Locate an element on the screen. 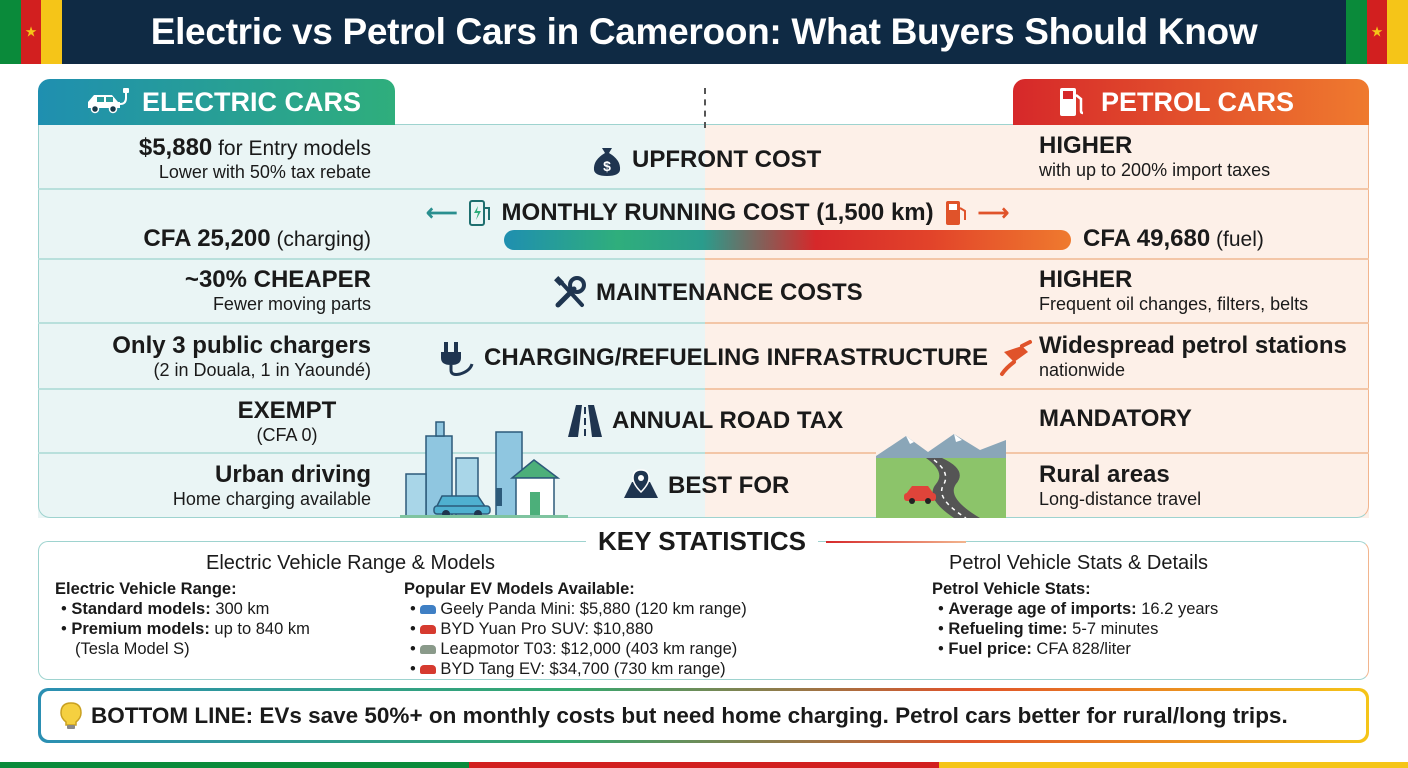 The width and height of the screenshot is (1408, 768). petrol-bestfor-cell: Rural areas Long-distance travel is located at coordinates (1120, 485).